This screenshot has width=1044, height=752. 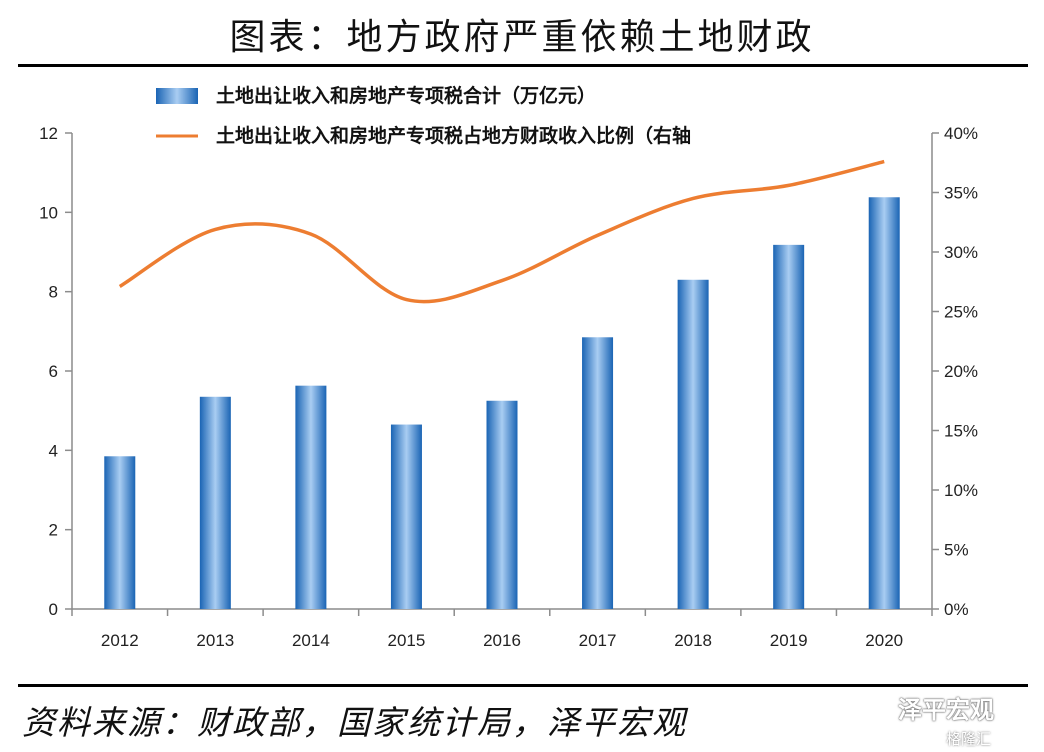 What do you see at coordinates (406, 95) in the screenshot?
I see `legend-bar-label: 土地出让收入和房地产专项税合计（万亿元）` at bounding box center [406, 95].